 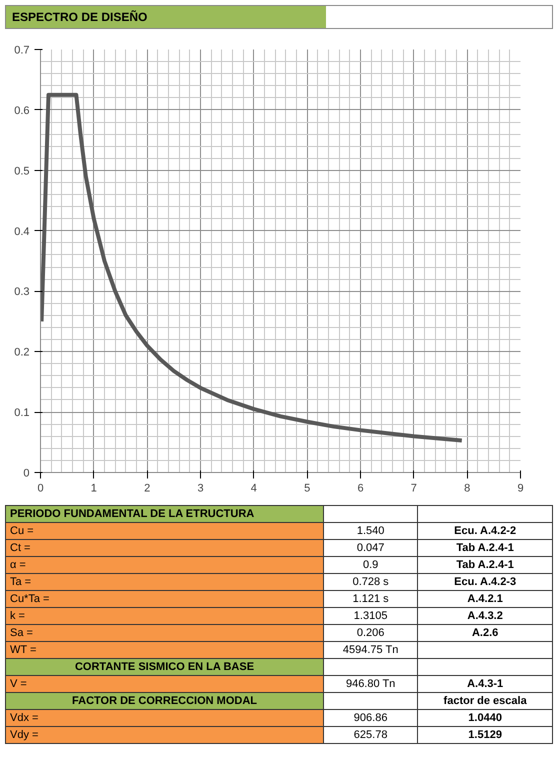 I want to click on x-tick-label: 7, so click(x=413, y=488).